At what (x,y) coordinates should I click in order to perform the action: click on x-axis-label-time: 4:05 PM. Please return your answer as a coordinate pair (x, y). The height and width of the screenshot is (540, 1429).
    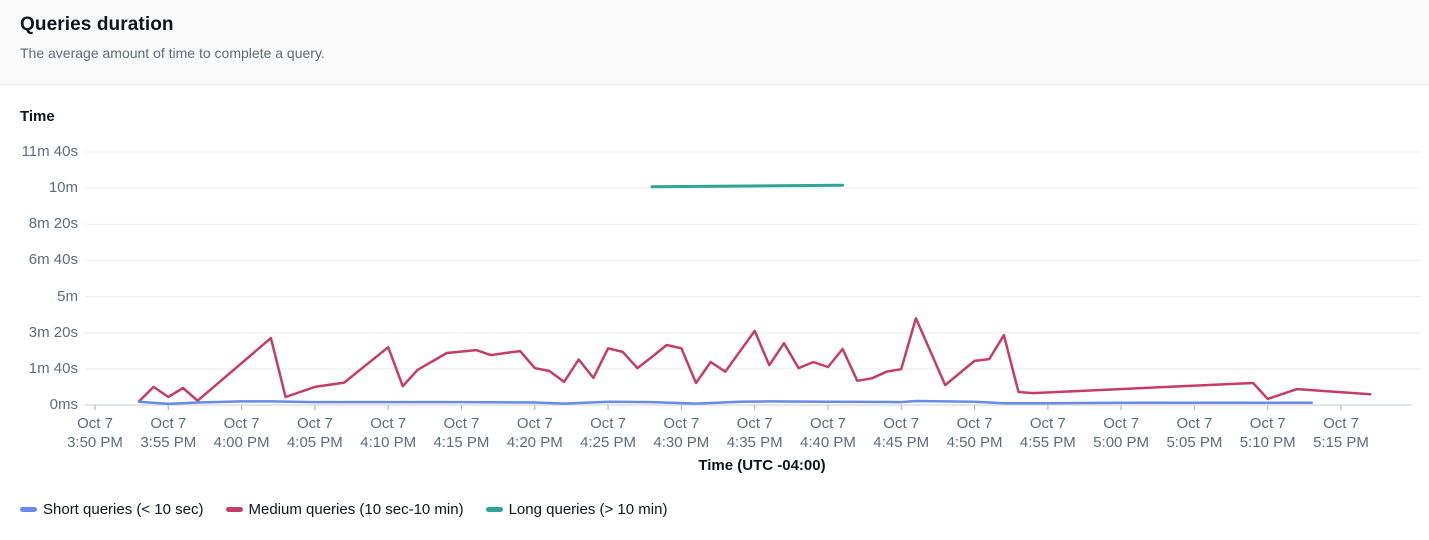
    Looking at the image, I should click on (314, 442).